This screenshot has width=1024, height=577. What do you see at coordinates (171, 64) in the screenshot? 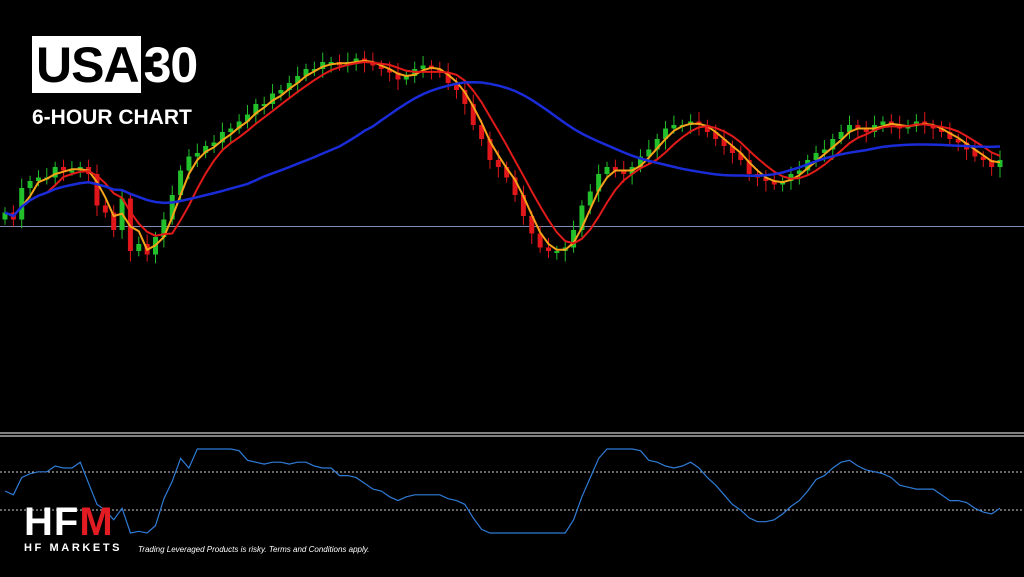
I see `title-suffix-text: 30` at bounding box center [171, 64].